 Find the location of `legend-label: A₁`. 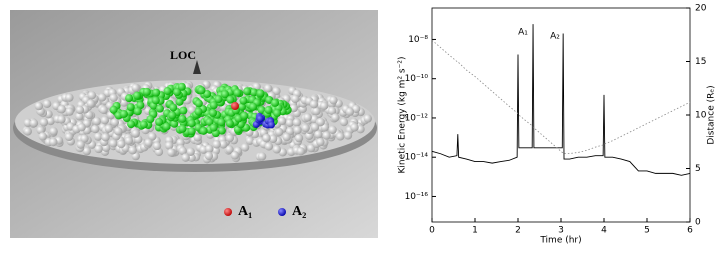

legend-label: A₁ is located at coordinates (245, 211).